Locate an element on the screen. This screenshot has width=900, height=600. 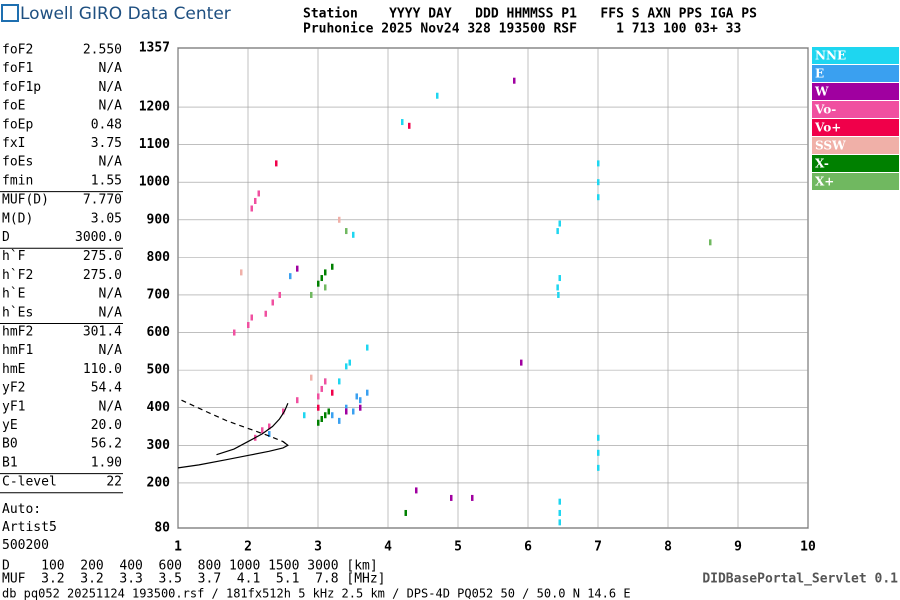
y-tick-label: 1000 is located at coordinates (154, 182).